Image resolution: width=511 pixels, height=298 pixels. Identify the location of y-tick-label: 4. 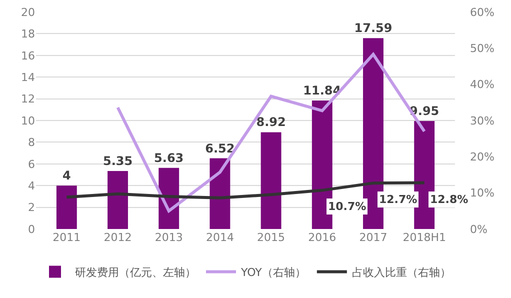
(31, 185).